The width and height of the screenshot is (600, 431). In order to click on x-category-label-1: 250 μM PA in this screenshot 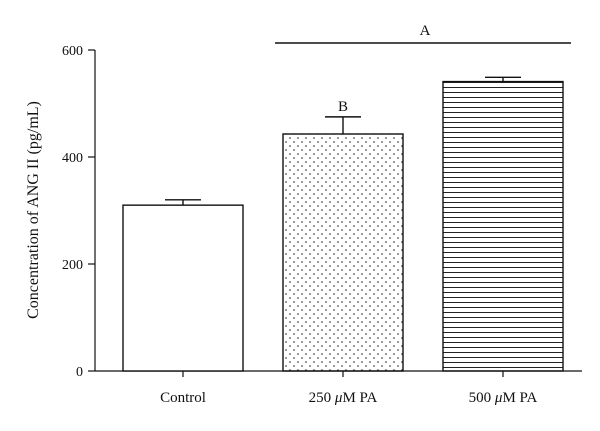, I will do `click(343, 398)`.